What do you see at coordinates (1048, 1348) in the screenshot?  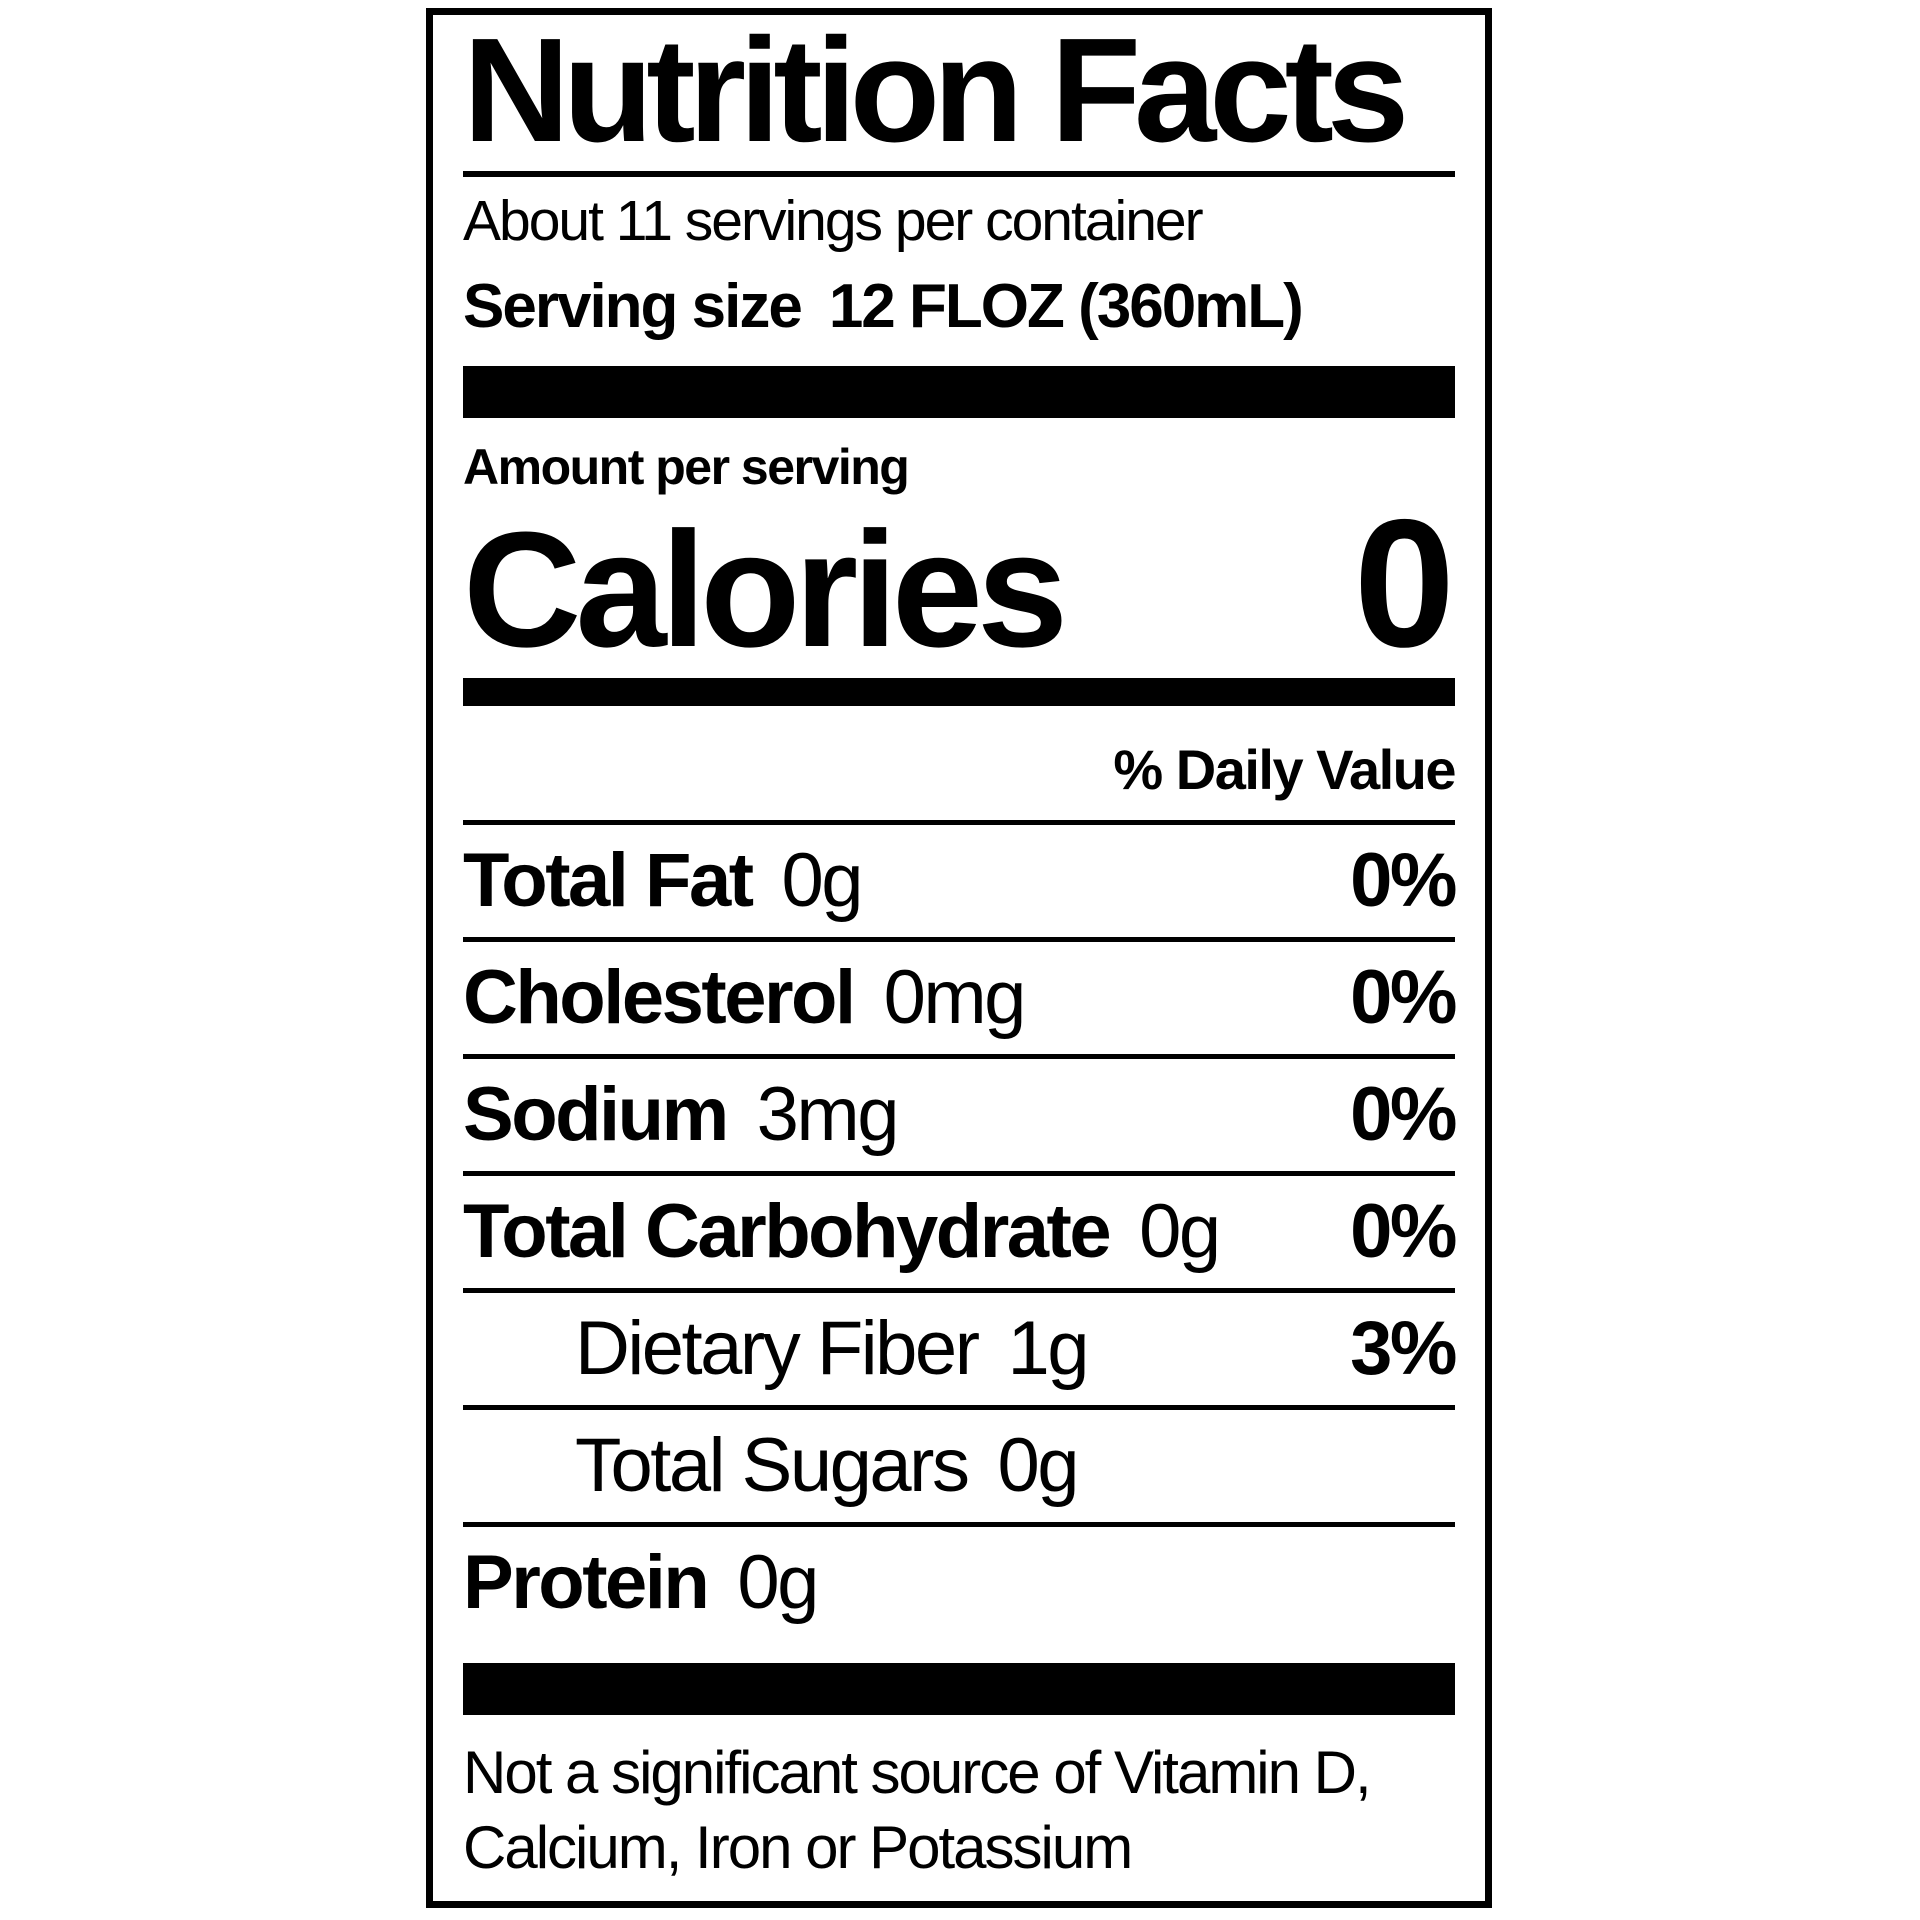 I see `nutrient-amount: 1g` at bounding box center [1048, 1348].